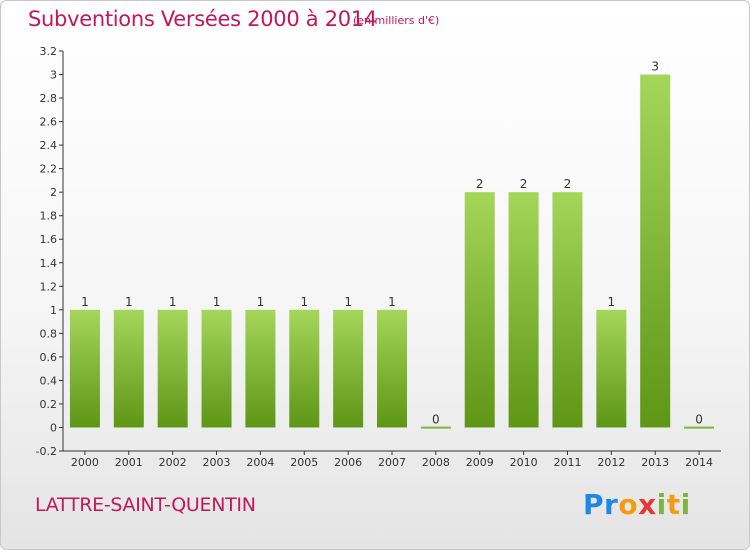 This screenshot has width=750, height=550. I want to click on commune-name: LATTRE-SAINT-QUENTIN, so click(145, 505).